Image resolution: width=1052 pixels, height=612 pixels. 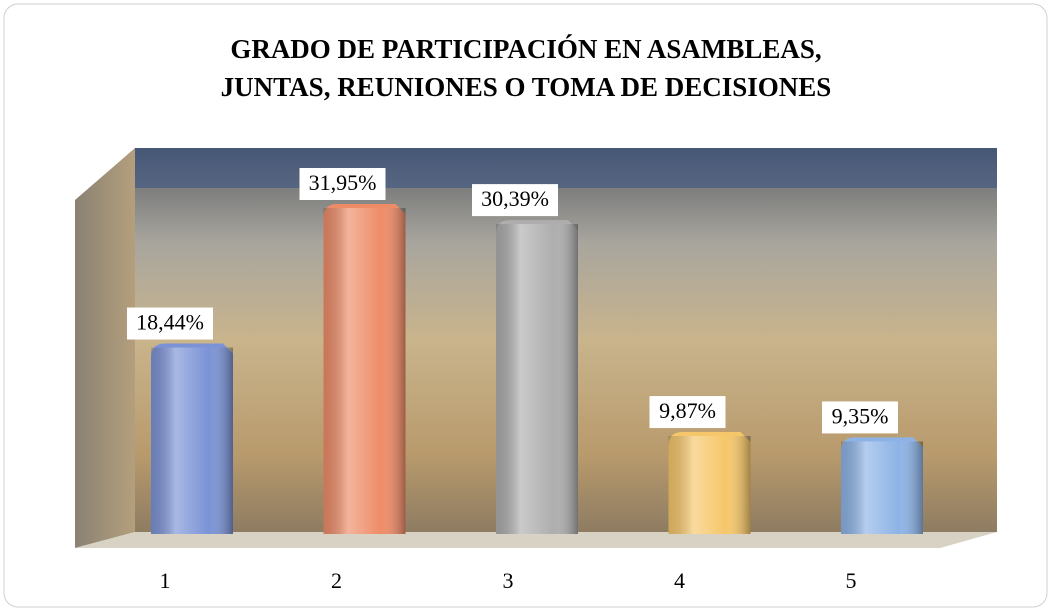 I want to click on x-tick-label: 1, so click(x=165, y=580).